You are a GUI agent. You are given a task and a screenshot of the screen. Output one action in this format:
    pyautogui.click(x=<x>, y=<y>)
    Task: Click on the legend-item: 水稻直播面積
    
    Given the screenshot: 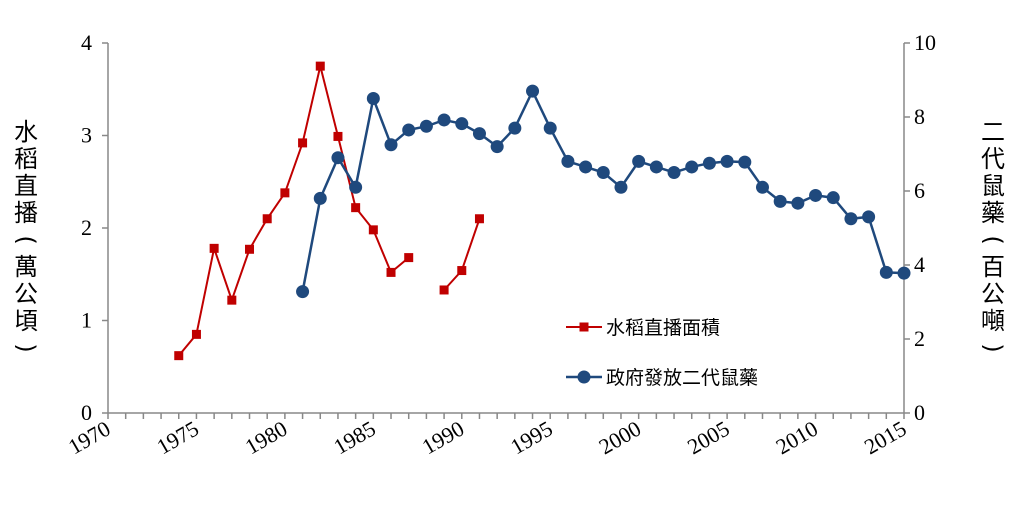 What is the action you would take?
    pyautogui.click(x=643, y=328)
    